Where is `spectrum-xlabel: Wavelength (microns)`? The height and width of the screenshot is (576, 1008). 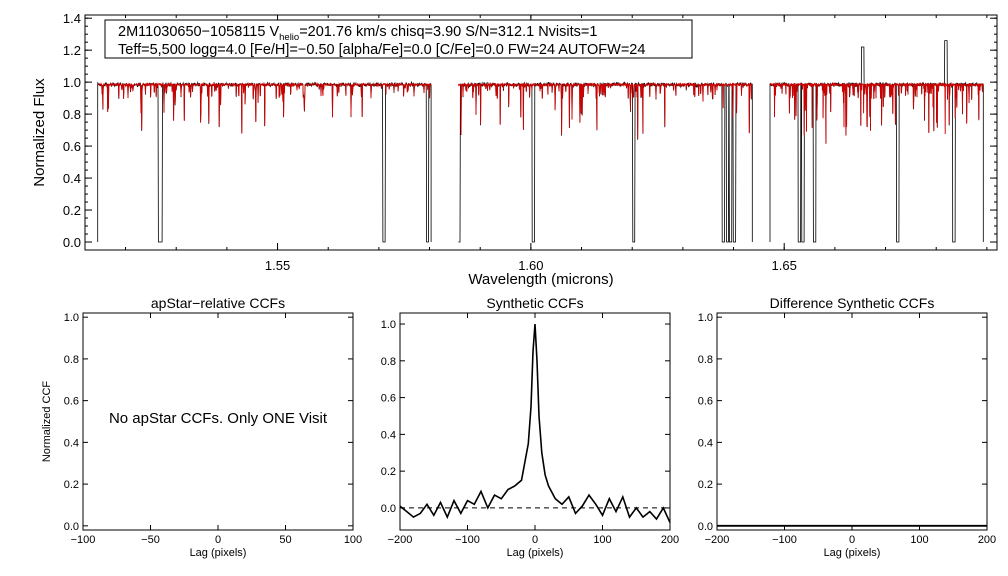 spectrum-xlabel: Wavelength (microns) is located at coordinates (540, 279).